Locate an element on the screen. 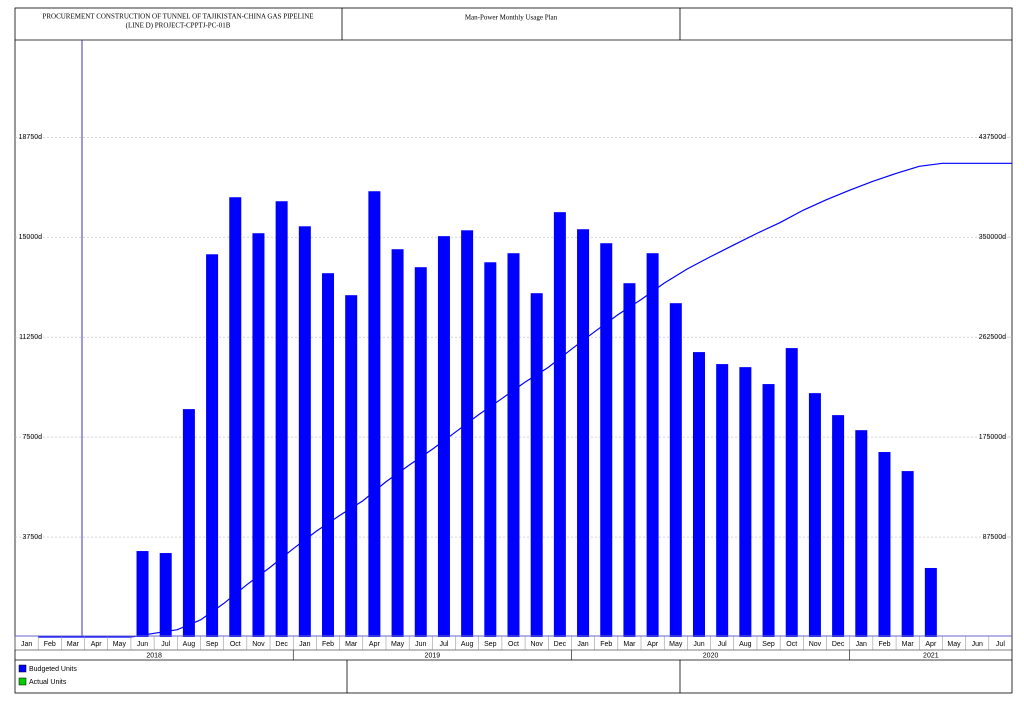 The width and height of the screenshot is (1024, 702). legend-label: Budgeted Units is located at coordinates (53, 669).